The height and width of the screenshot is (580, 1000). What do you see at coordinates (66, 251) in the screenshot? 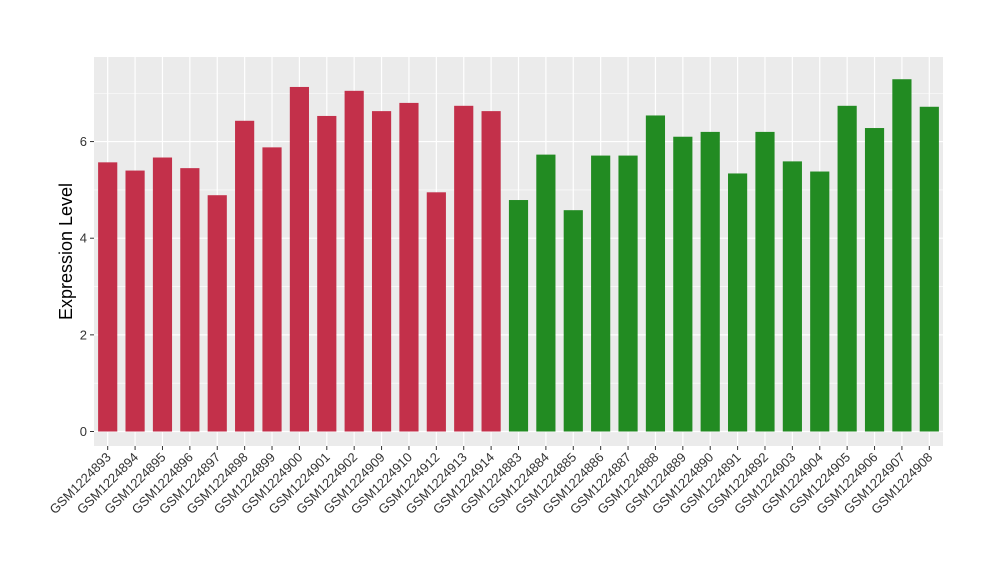
I see `y-axis-title: Expression Level` at bounding box center [66, 251].